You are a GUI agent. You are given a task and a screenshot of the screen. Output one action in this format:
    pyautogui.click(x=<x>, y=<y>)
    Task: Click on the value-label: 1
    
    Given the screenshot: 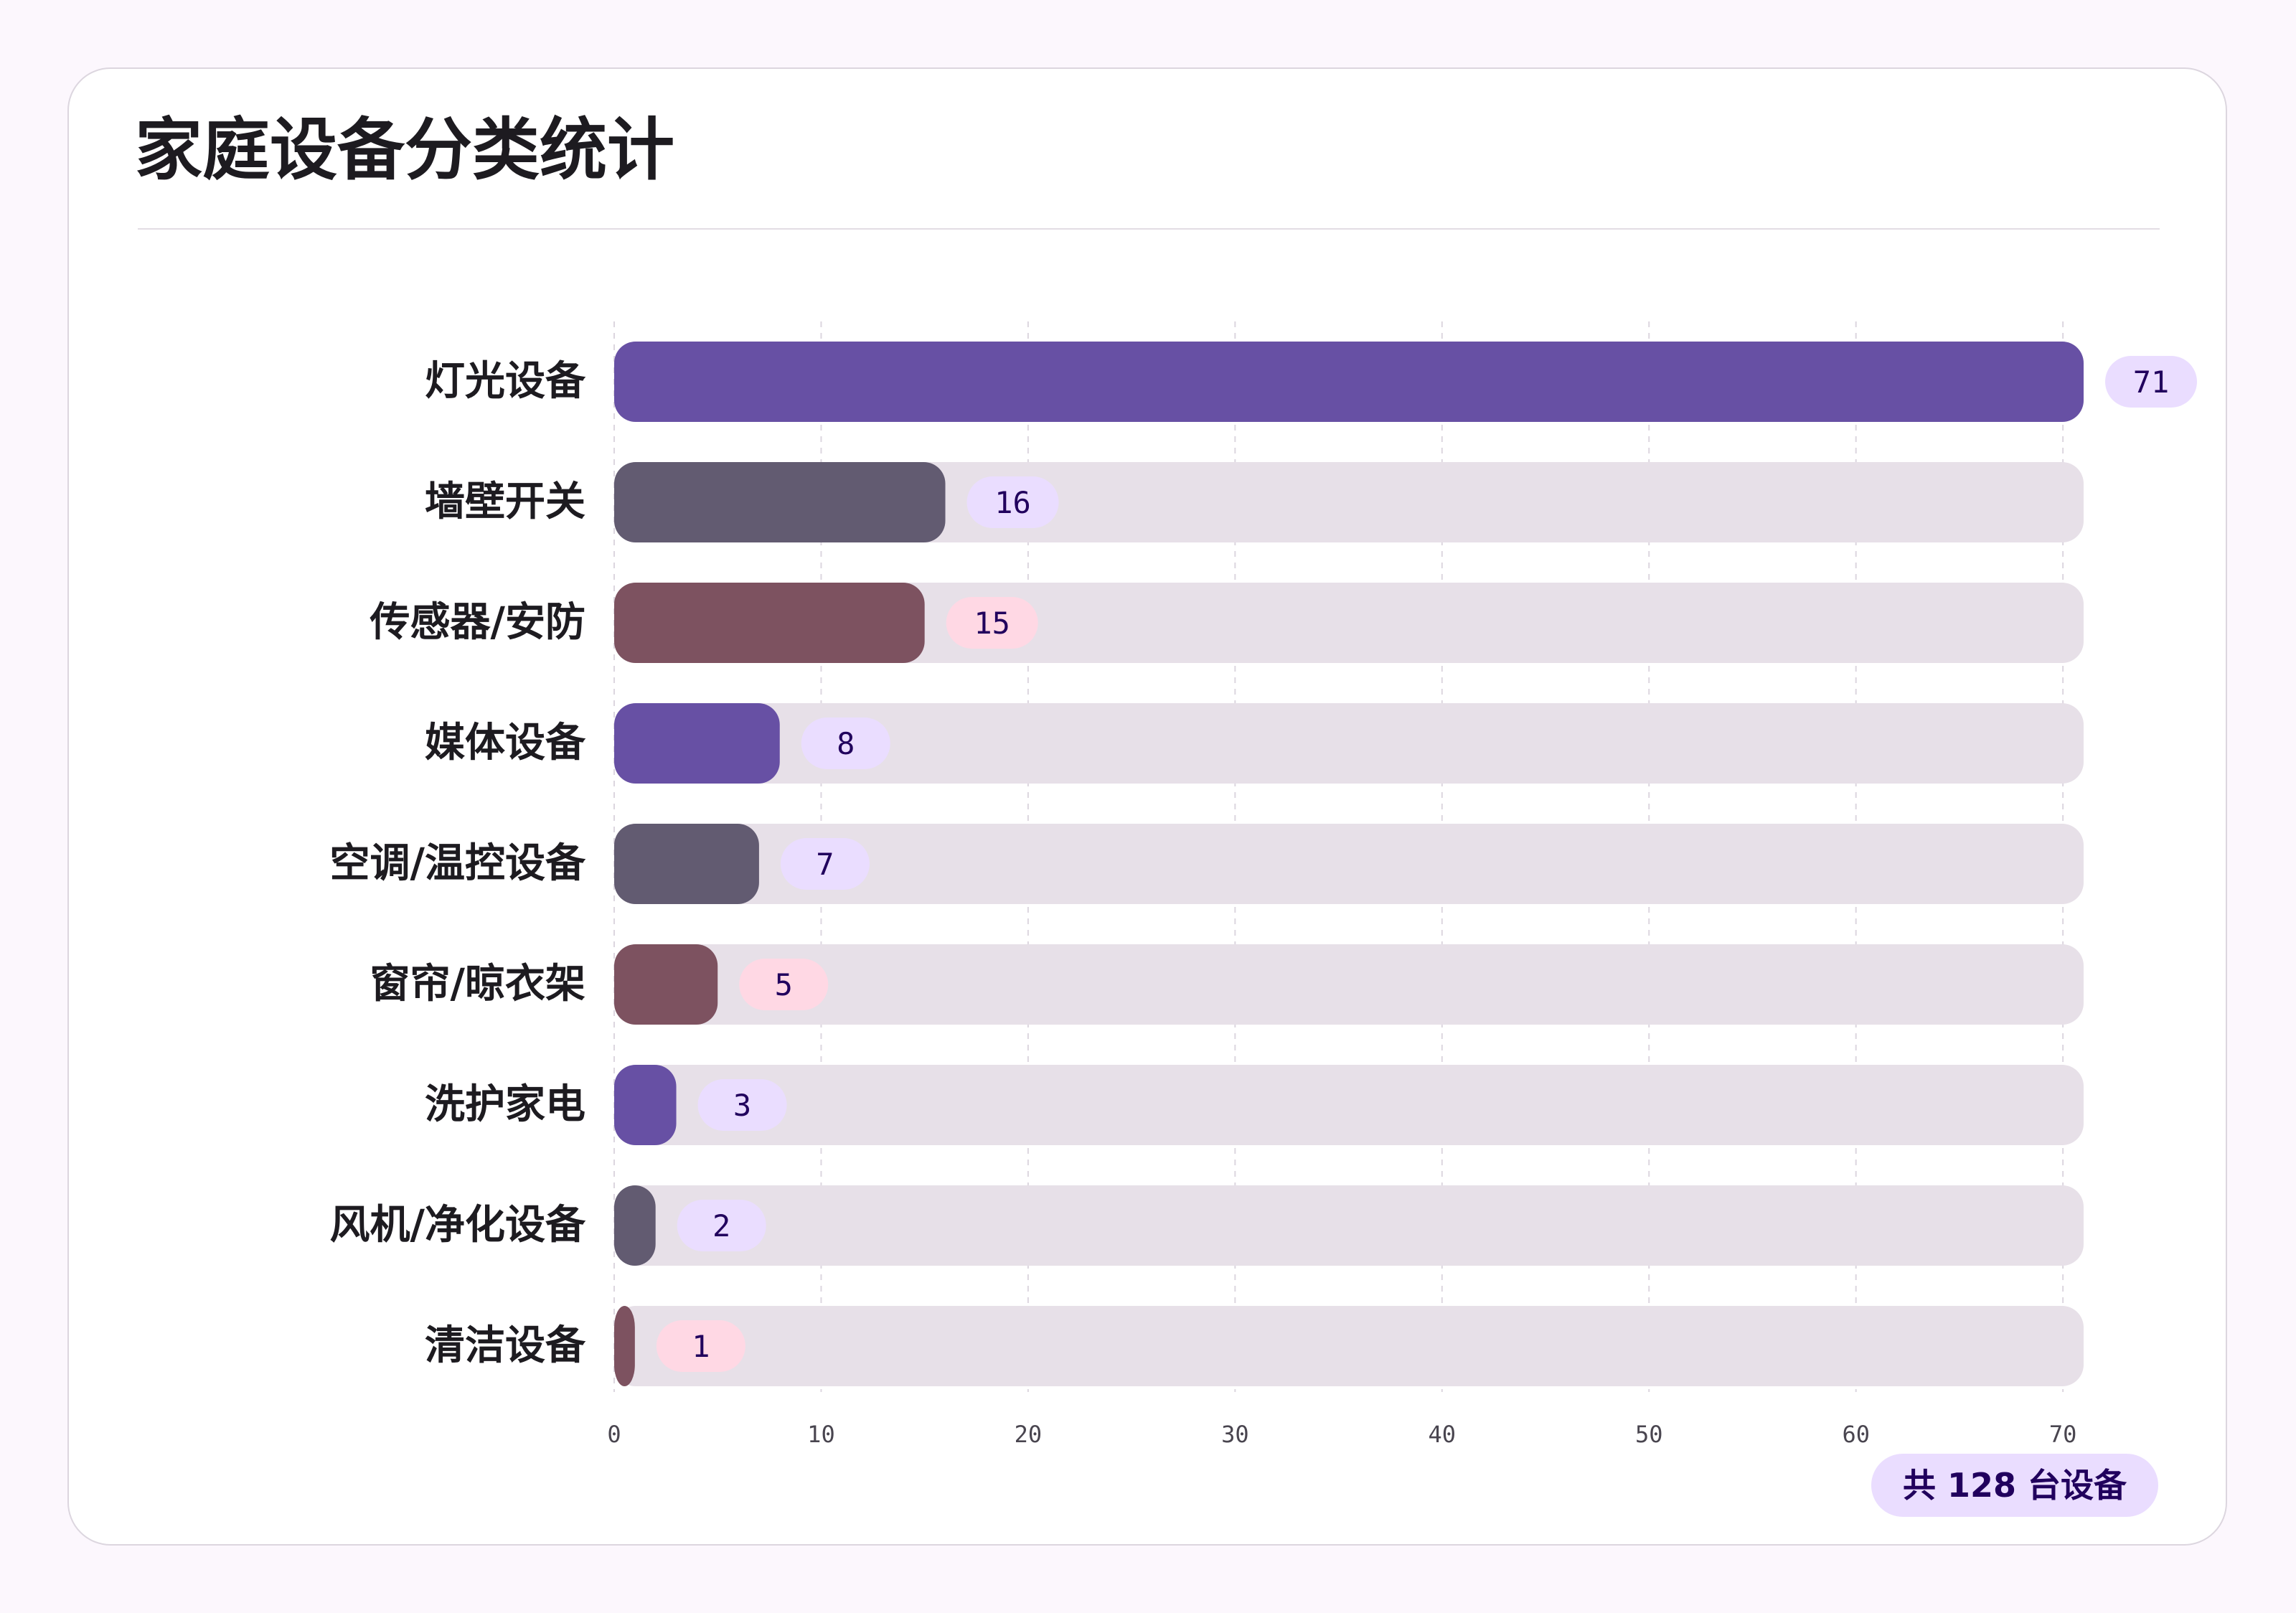 What is the action you would take?
    pyautogui.click(x=701, y=1346)
    